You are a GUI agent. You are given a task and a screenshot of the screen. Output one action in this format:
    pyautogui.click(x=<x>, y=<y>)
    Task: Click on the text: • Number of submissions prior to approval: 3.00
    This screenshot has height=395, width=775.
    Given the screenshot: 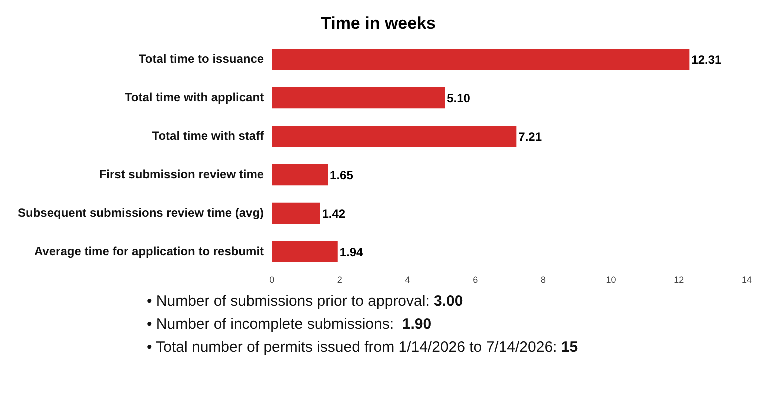 What is the action you would take?
    pyautogui.click(x=305, y=301)
    